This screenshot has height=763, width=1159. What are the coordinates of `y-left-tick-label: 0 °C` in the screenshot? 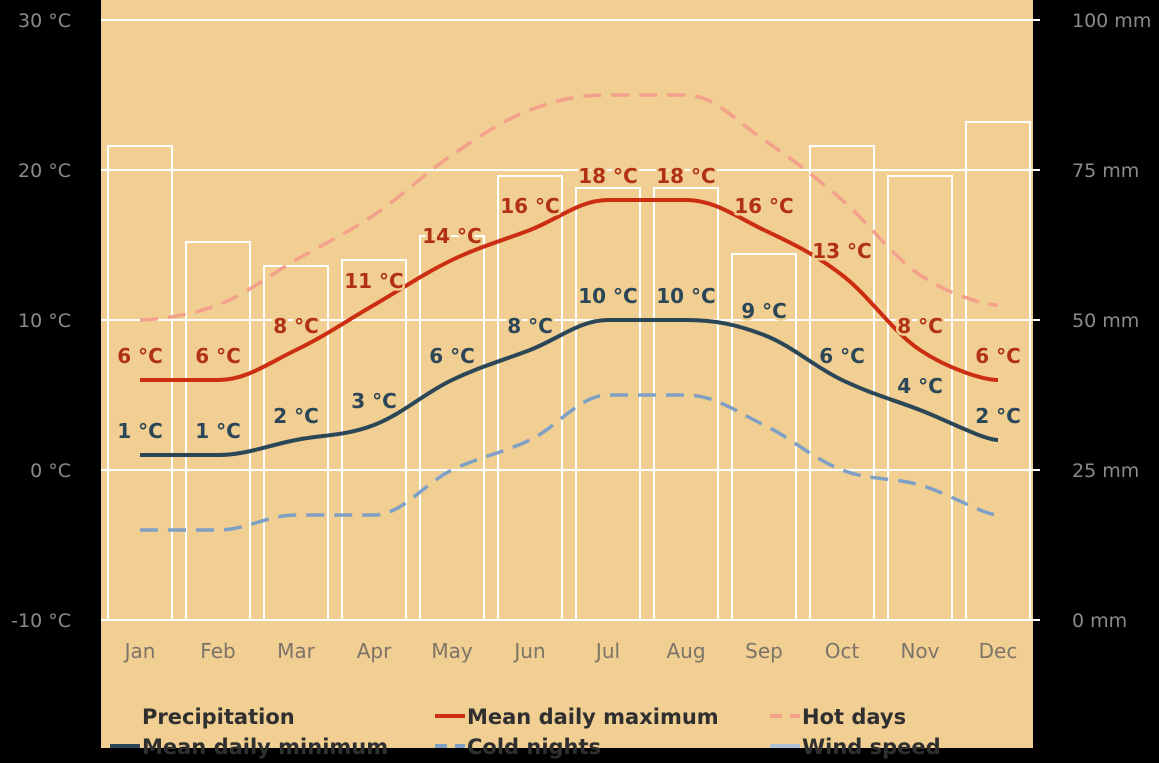 It's located at (50, 471).